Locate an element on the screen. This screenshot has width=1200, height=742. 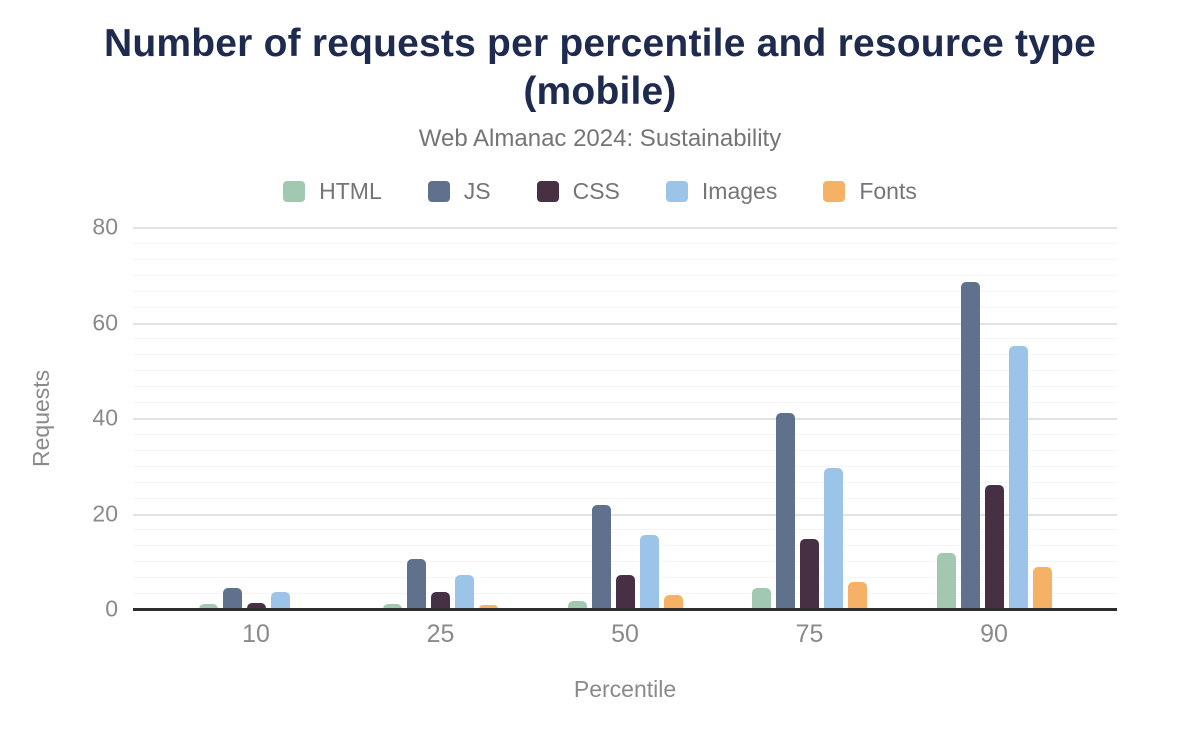
bar-html-p50 is located at coordinates (577, 604).